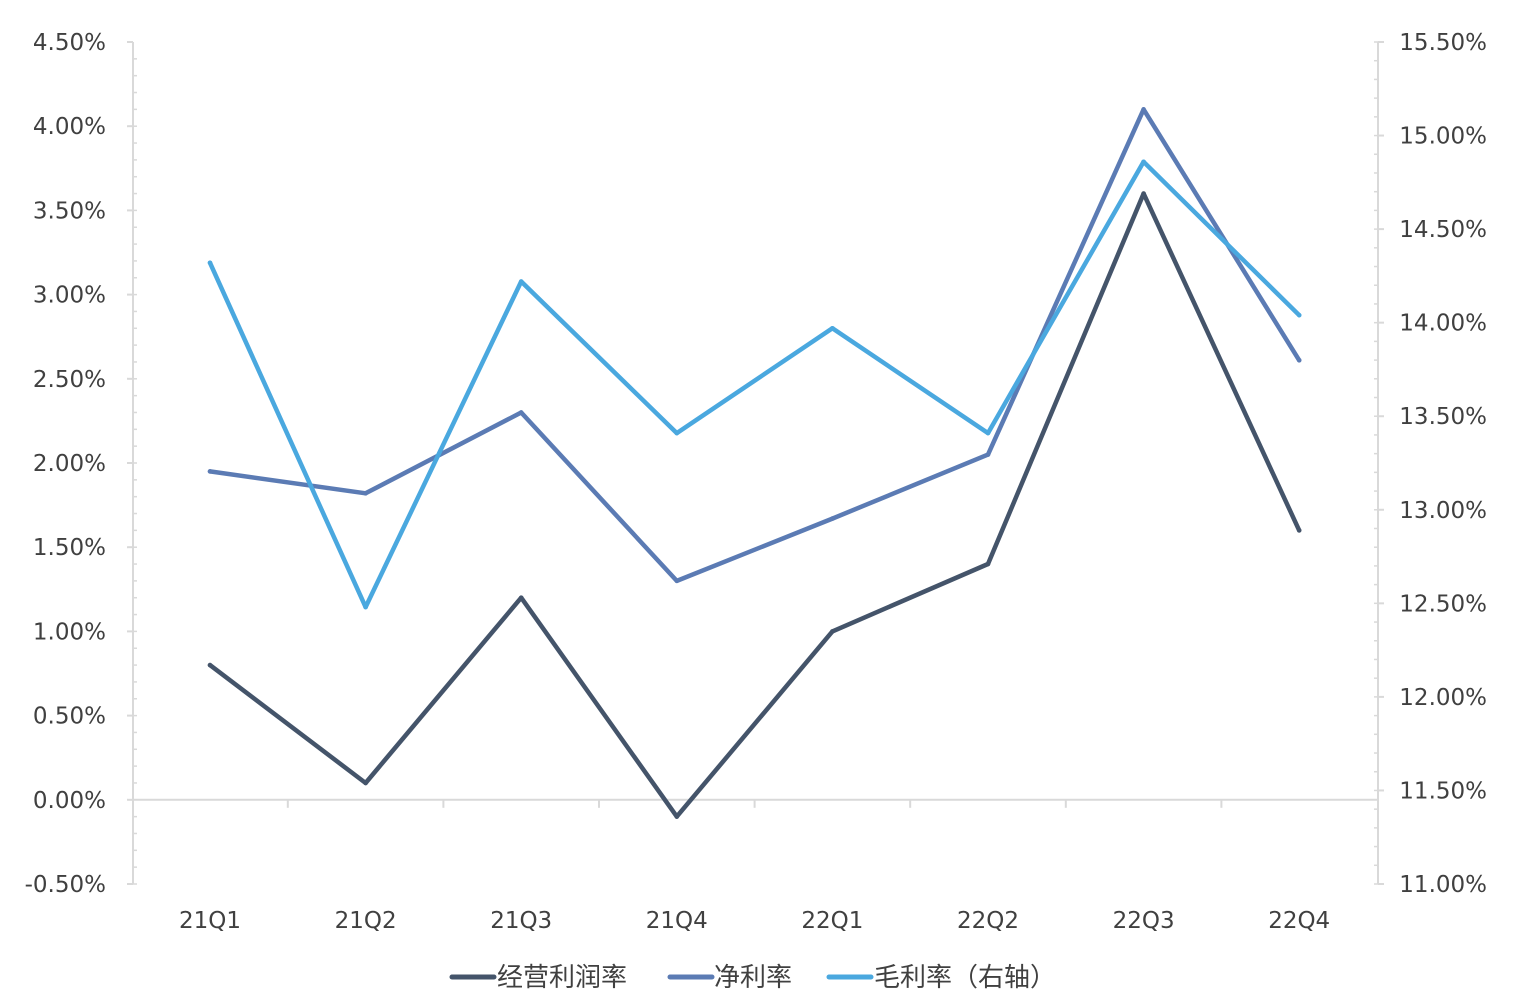  What do you see at coordinates (562, 978) in the screenshot?
I see `legend-label-1: 经营利润率` at bounding box center [562, 978].